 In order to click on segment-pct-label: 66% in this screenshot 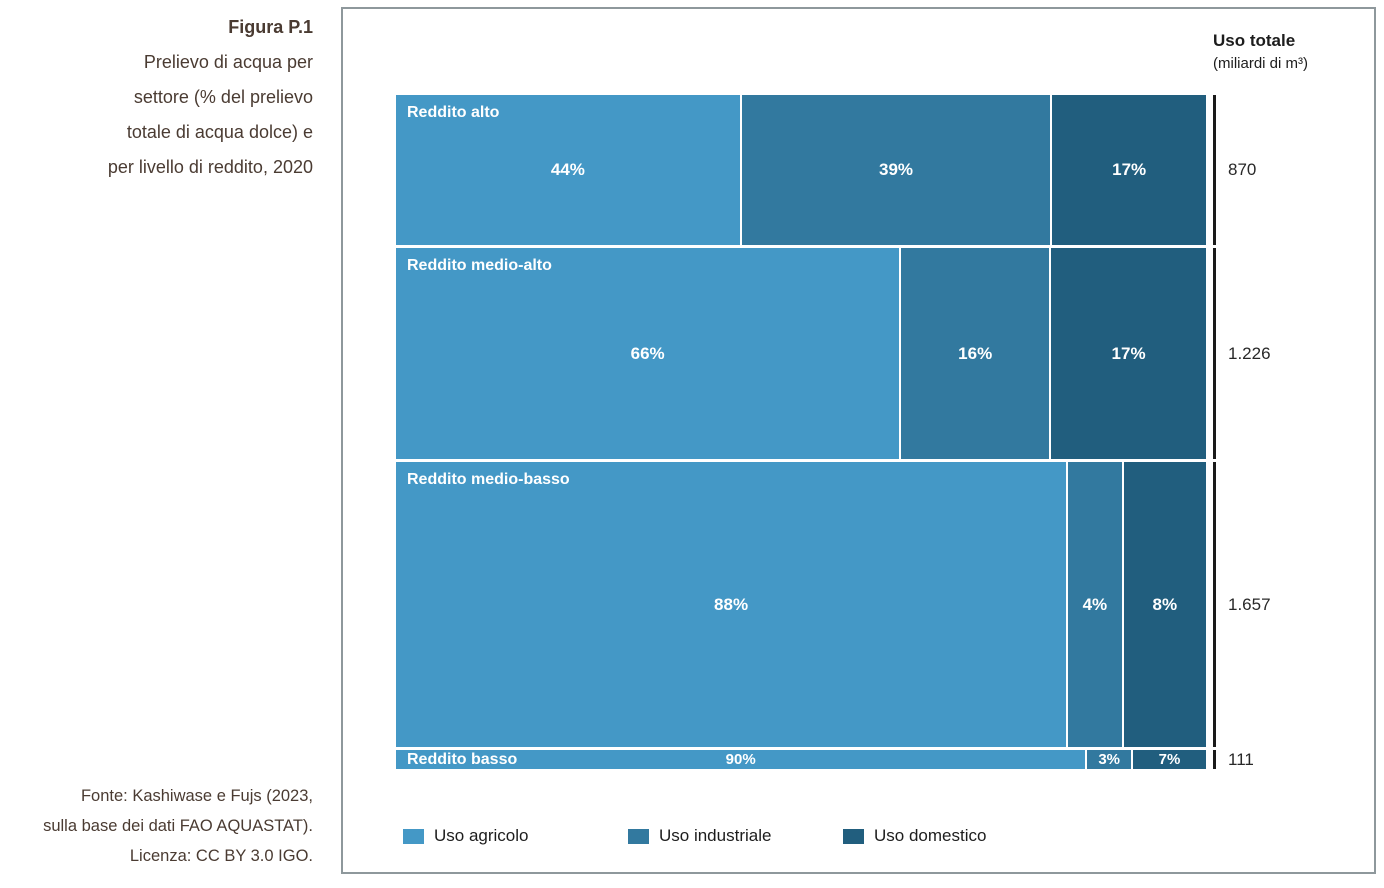, I will do `click(647, 353)`.